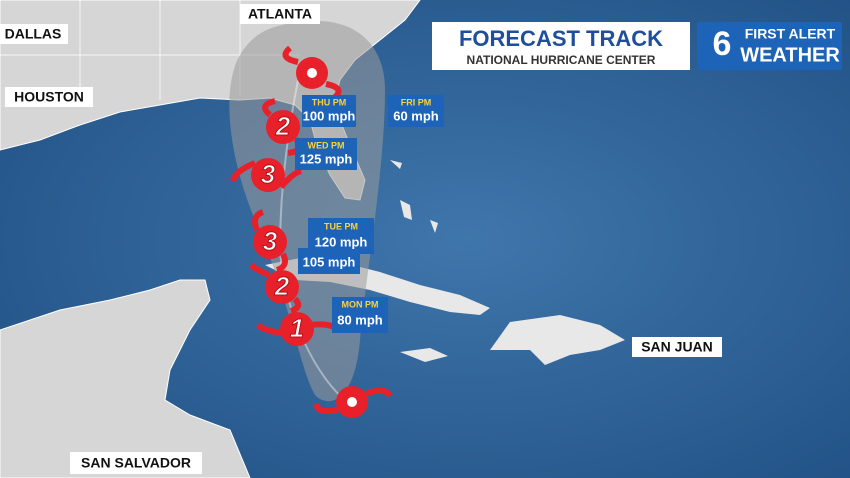 The image size is (850, 478). Describe the element at coordinates (424, 355) in the screenshot. I see `land-jamaica` at that location.